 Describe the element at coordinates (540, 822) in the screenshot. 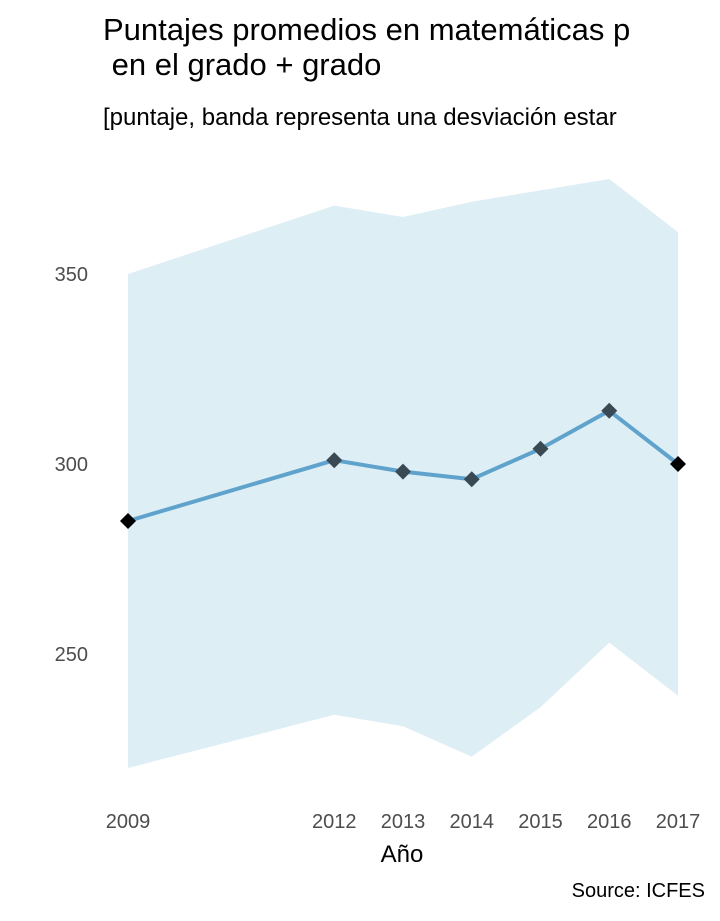

I see `x-tick-2015: 2015` at that location.